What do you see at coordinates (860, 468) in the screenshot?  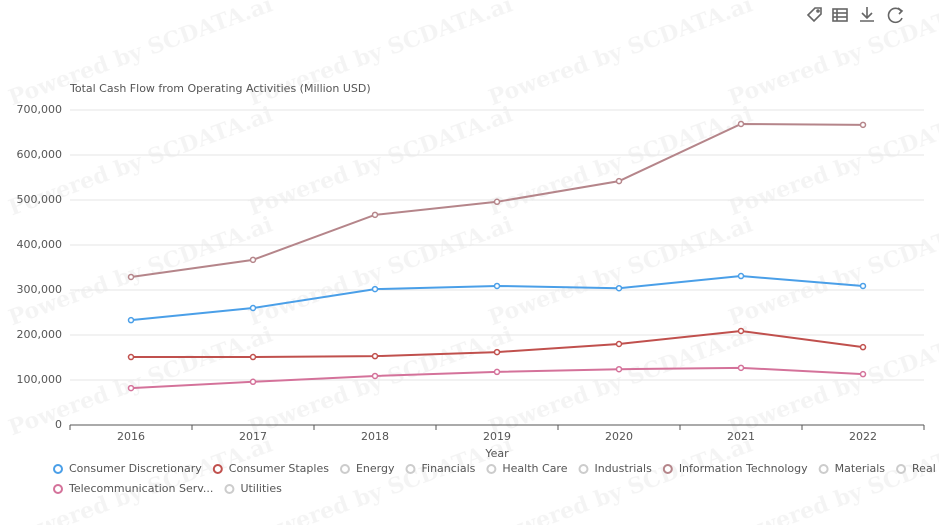 I see `legend-label: Materials` at bounding box center [860, 468].